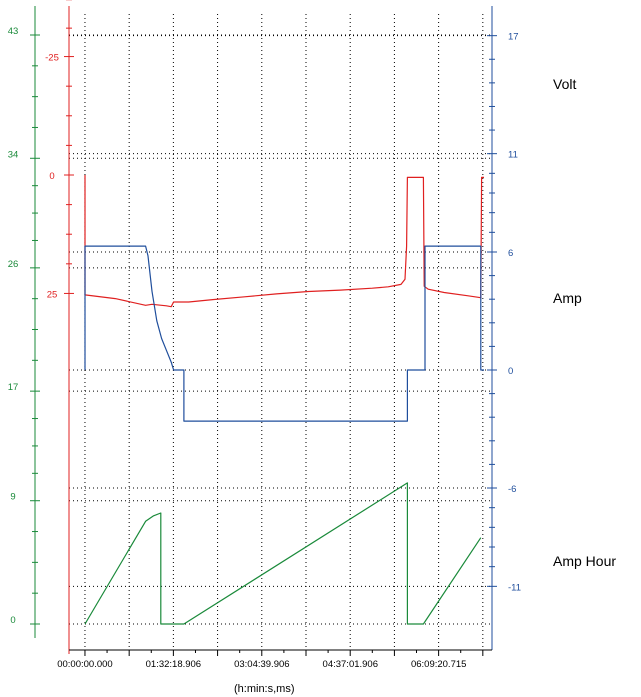 The height and width of the screenshot is (697, 641). Describe the element at coordinates (261, 664) in the screenshot. I see `x-axis-tick-label: 03:04:39.906` at that location.